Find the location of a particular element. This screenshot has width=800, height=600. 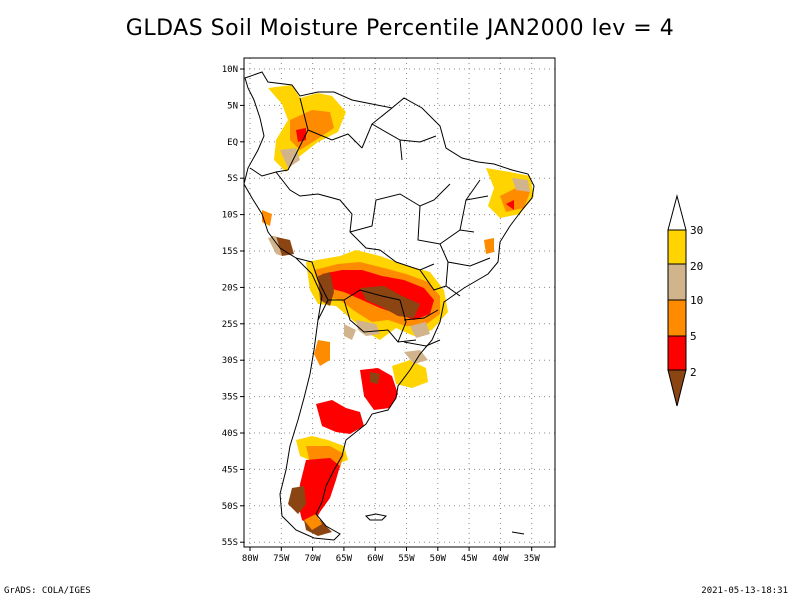

country-borders is located at coordinates (350, 220).